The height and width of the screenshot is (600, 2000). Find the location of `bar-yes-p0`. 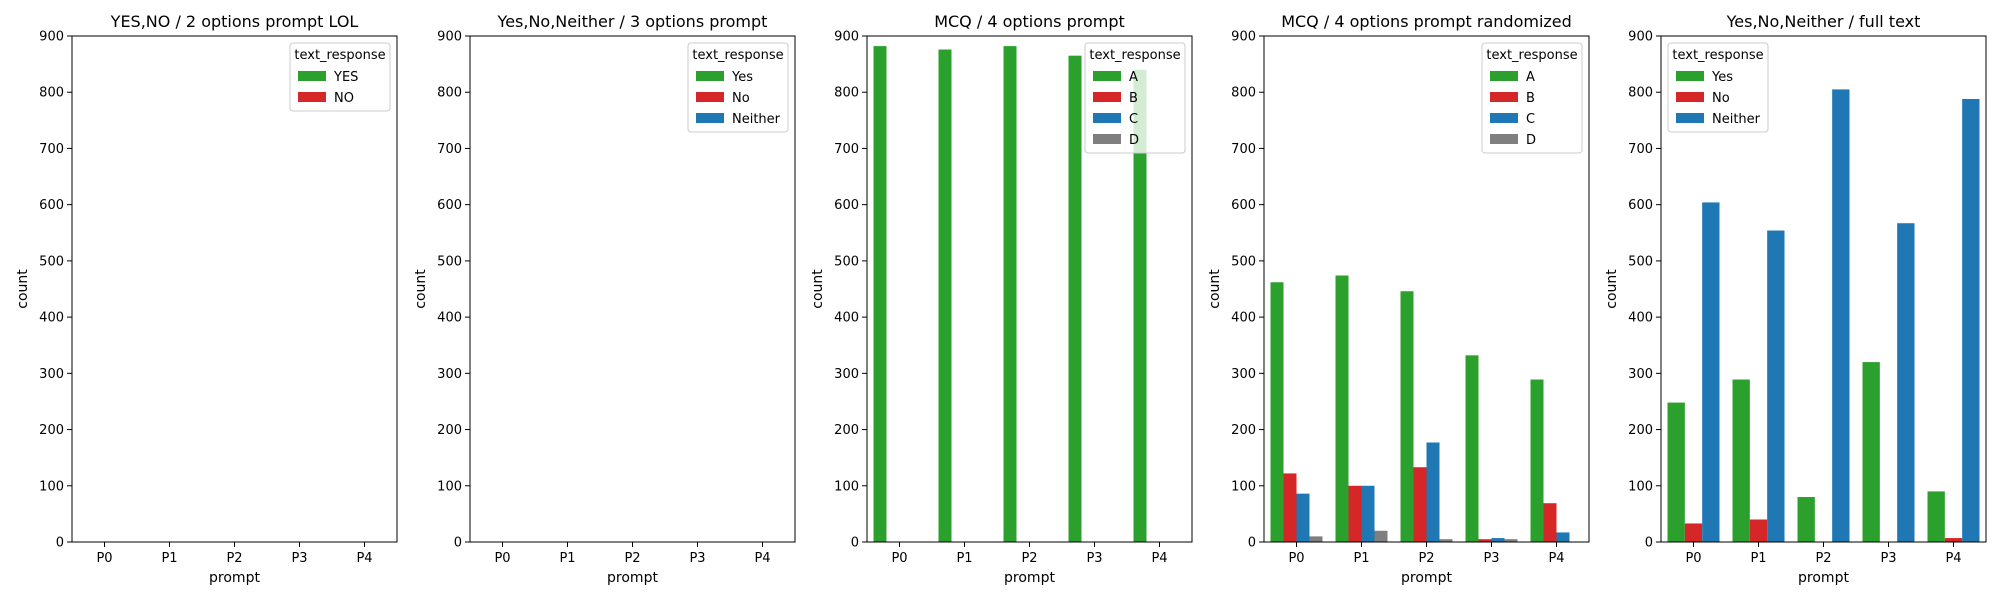

bar-yes-p0 is located at coordinates (1676, 472).